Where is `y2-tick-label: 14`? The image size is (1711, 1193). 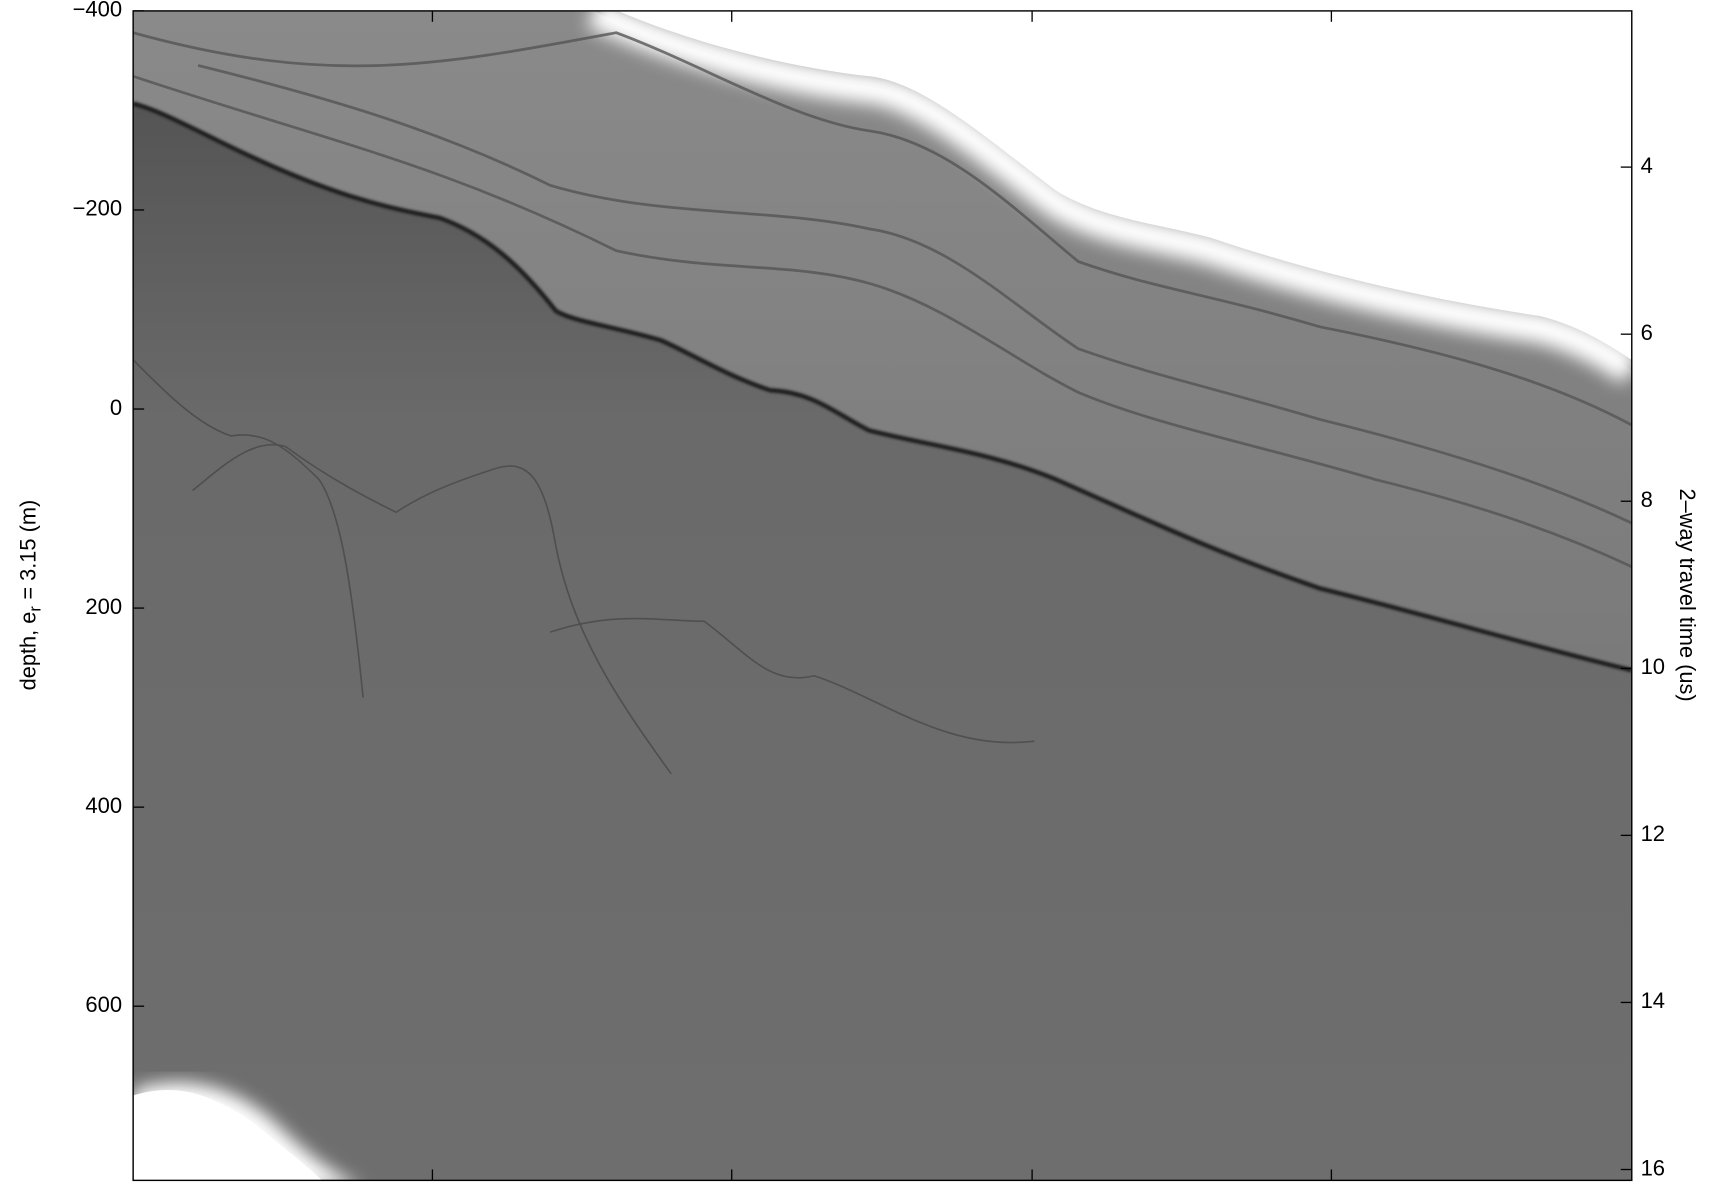 y2-tick-label: 14 is located at coordinates (1653, 1000).